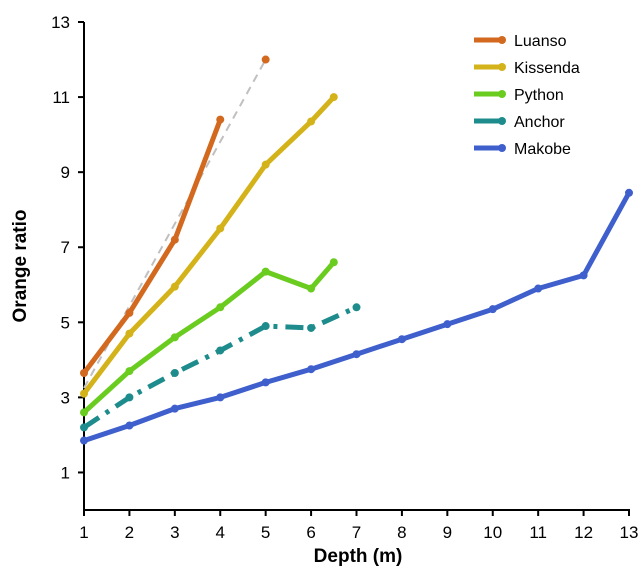 The image size is (643, 575). I want to click on y-tick-label: 5, so click(65, 322).